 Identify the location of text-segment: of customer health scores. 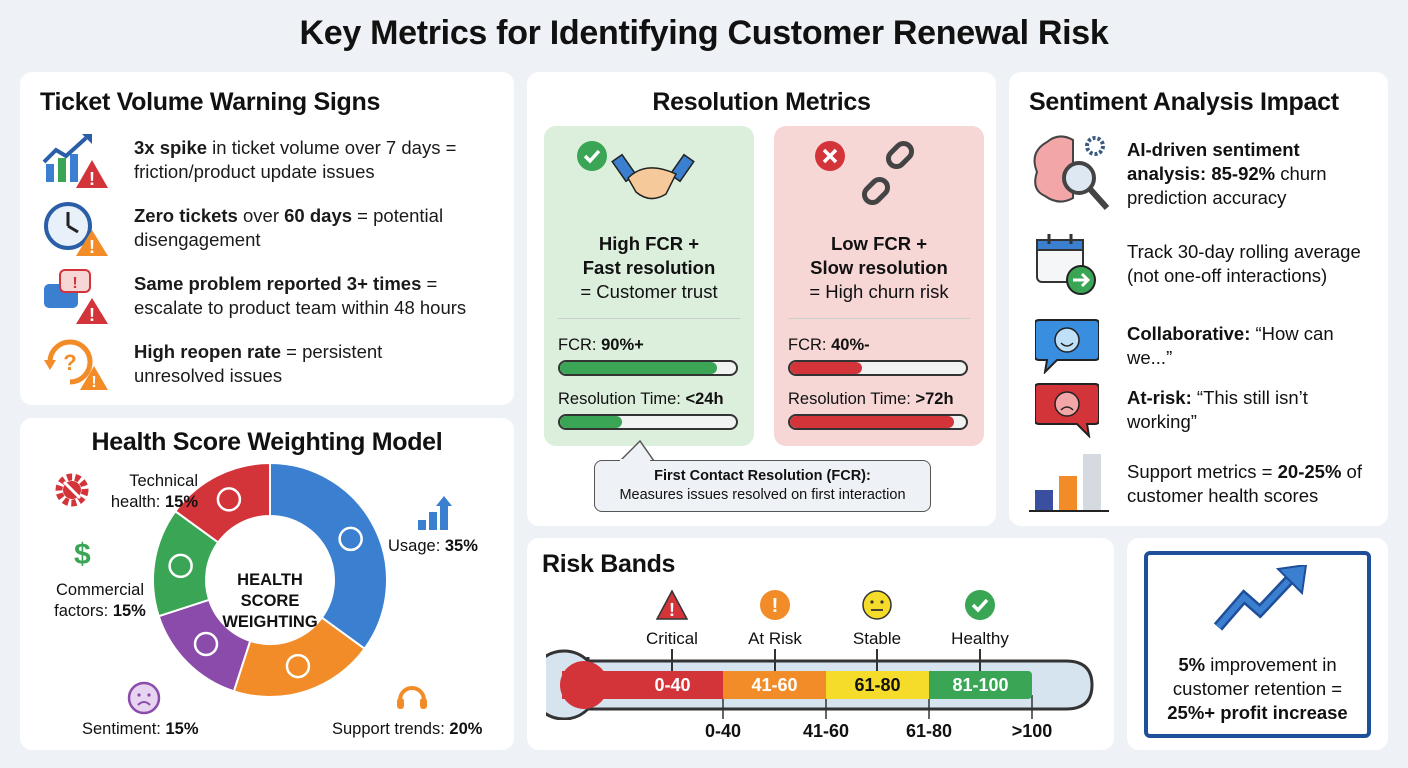
(1244, 483).